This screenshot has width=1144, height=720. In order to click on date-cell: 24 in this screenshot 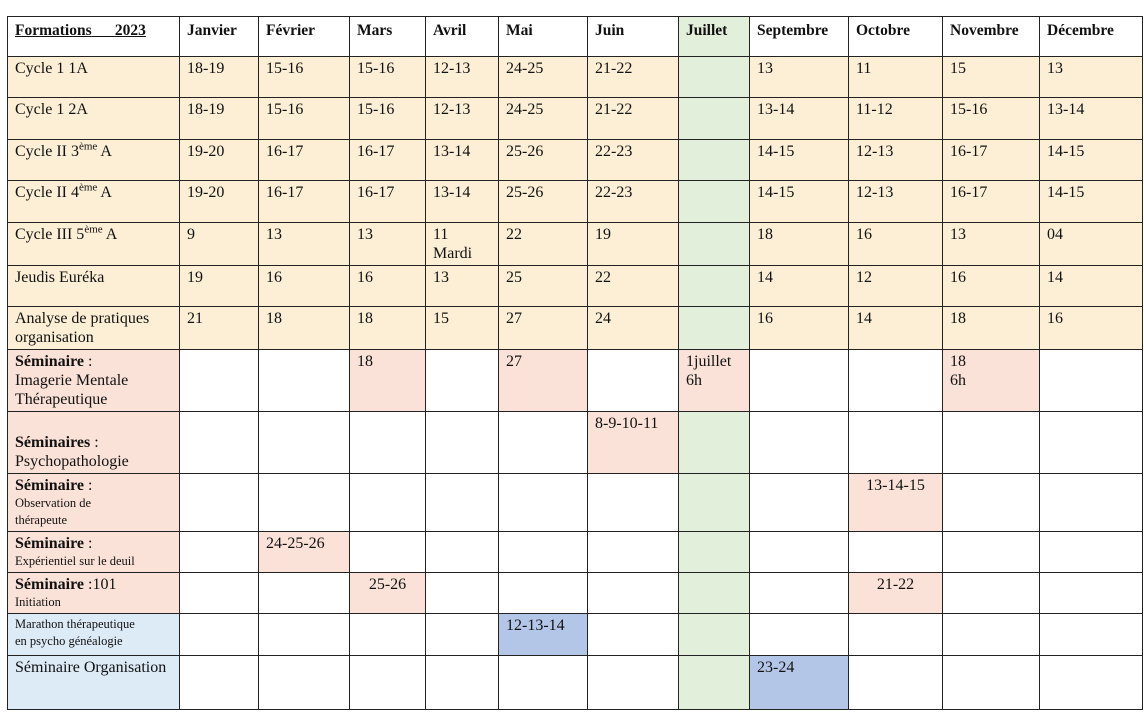, I will do `click(633, 328)`.